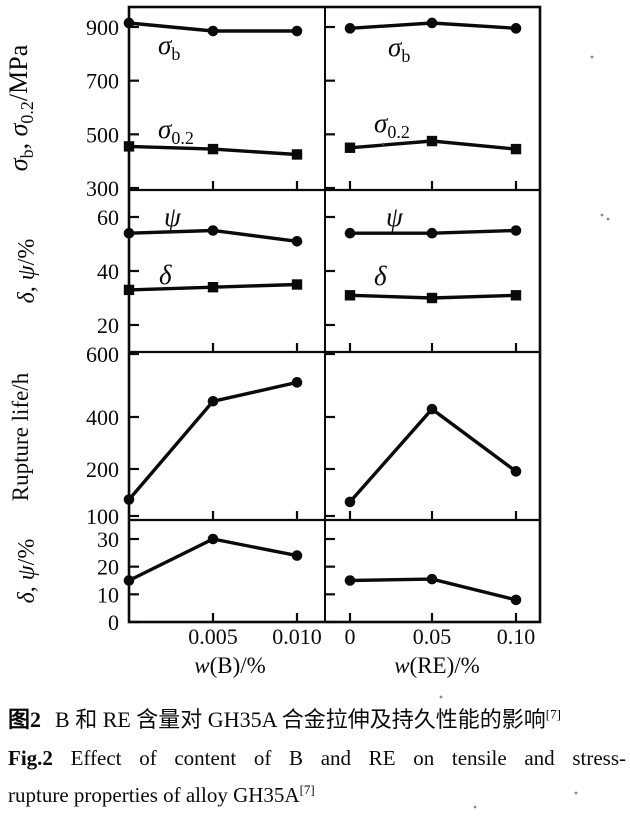 The width and height of the screenshot is (630, 818). I want to click on caption-fig-number-en: Fig.2, so click(30, 758).